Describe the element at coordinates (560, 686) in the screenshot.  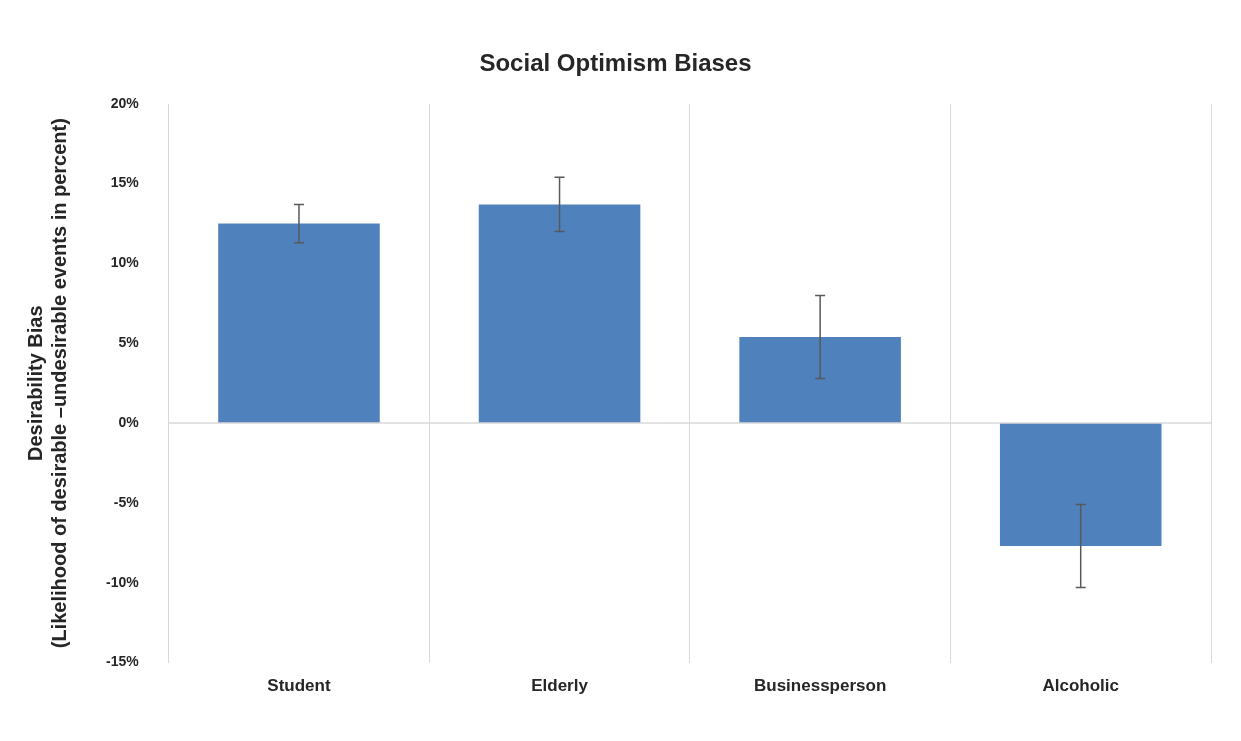
I see `x-tick-label: Elderly` at that location.